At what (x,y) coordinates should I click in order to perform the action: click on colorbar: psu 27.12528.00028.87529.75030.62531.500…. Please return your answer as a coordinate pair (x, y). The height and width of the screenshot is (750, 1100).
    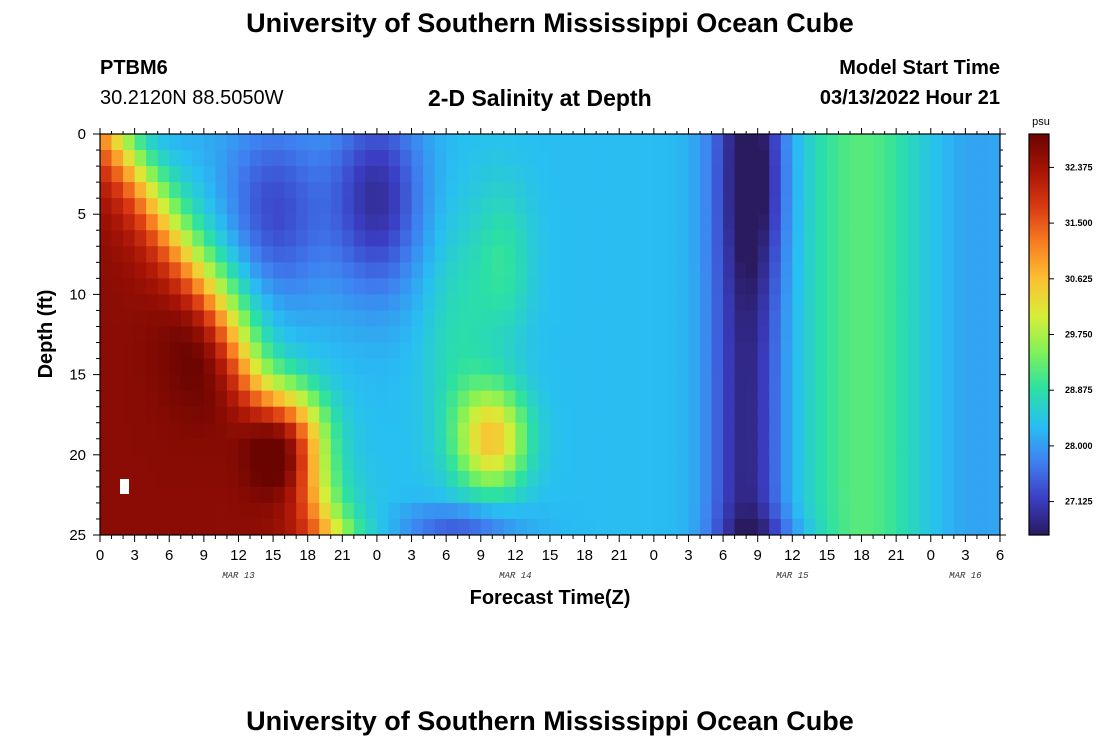
    Looking at the image, I should click on (1060, 326).